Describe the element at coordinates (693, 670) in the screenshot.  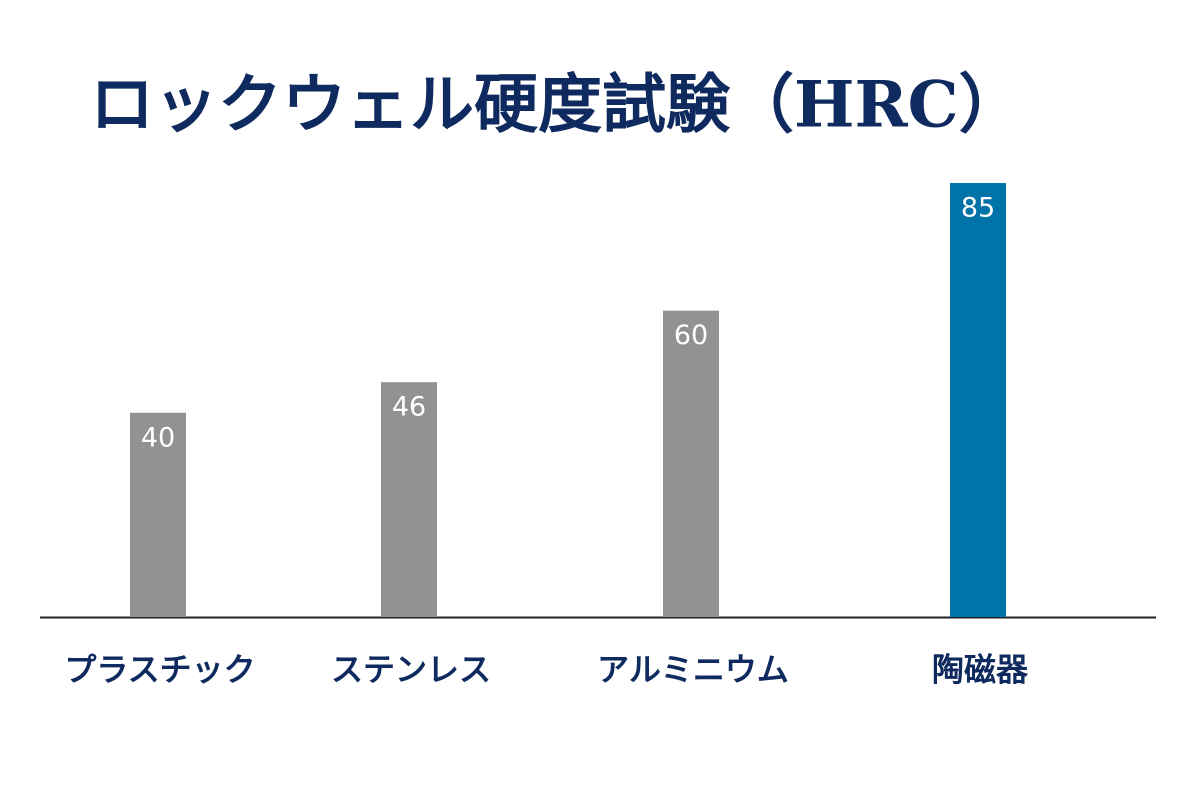
I see `x-tick-label: アルミニウム` at that location.